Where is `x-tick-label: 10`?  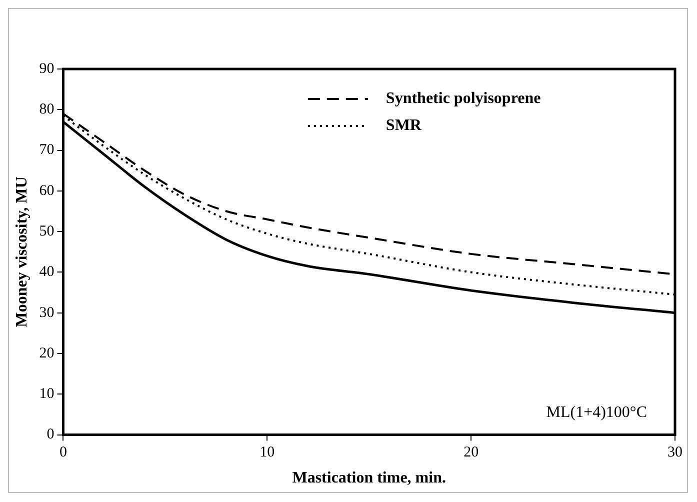 x-tick-label: 10 is located at coordinates (267, 452).